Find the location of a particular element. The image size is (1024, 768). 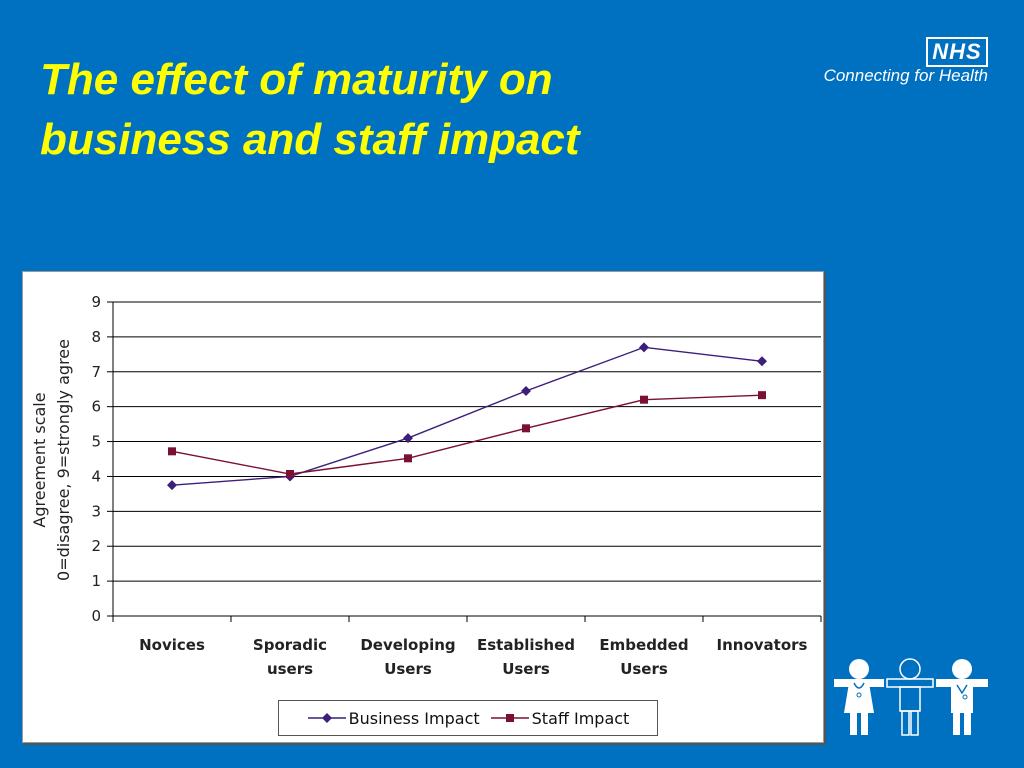

legend-item-business-impact: Business Impact is located at coordinates (393, 718).